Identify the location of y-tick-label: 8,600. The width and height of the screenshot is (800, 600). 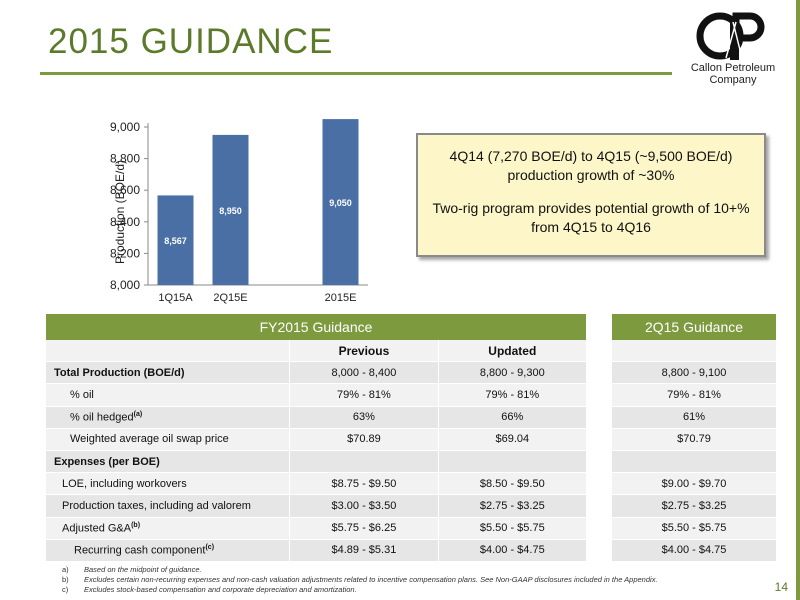
(125, 190).